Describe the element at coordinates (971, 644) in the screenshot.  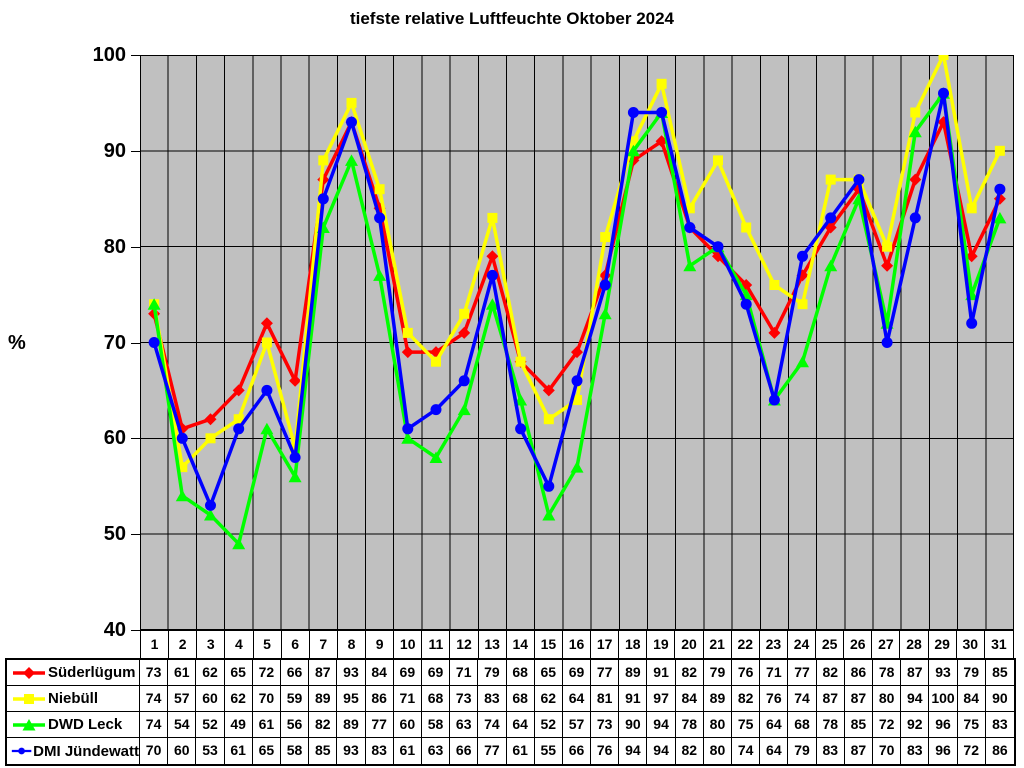
I see `day-header-cell: 30` at that location.